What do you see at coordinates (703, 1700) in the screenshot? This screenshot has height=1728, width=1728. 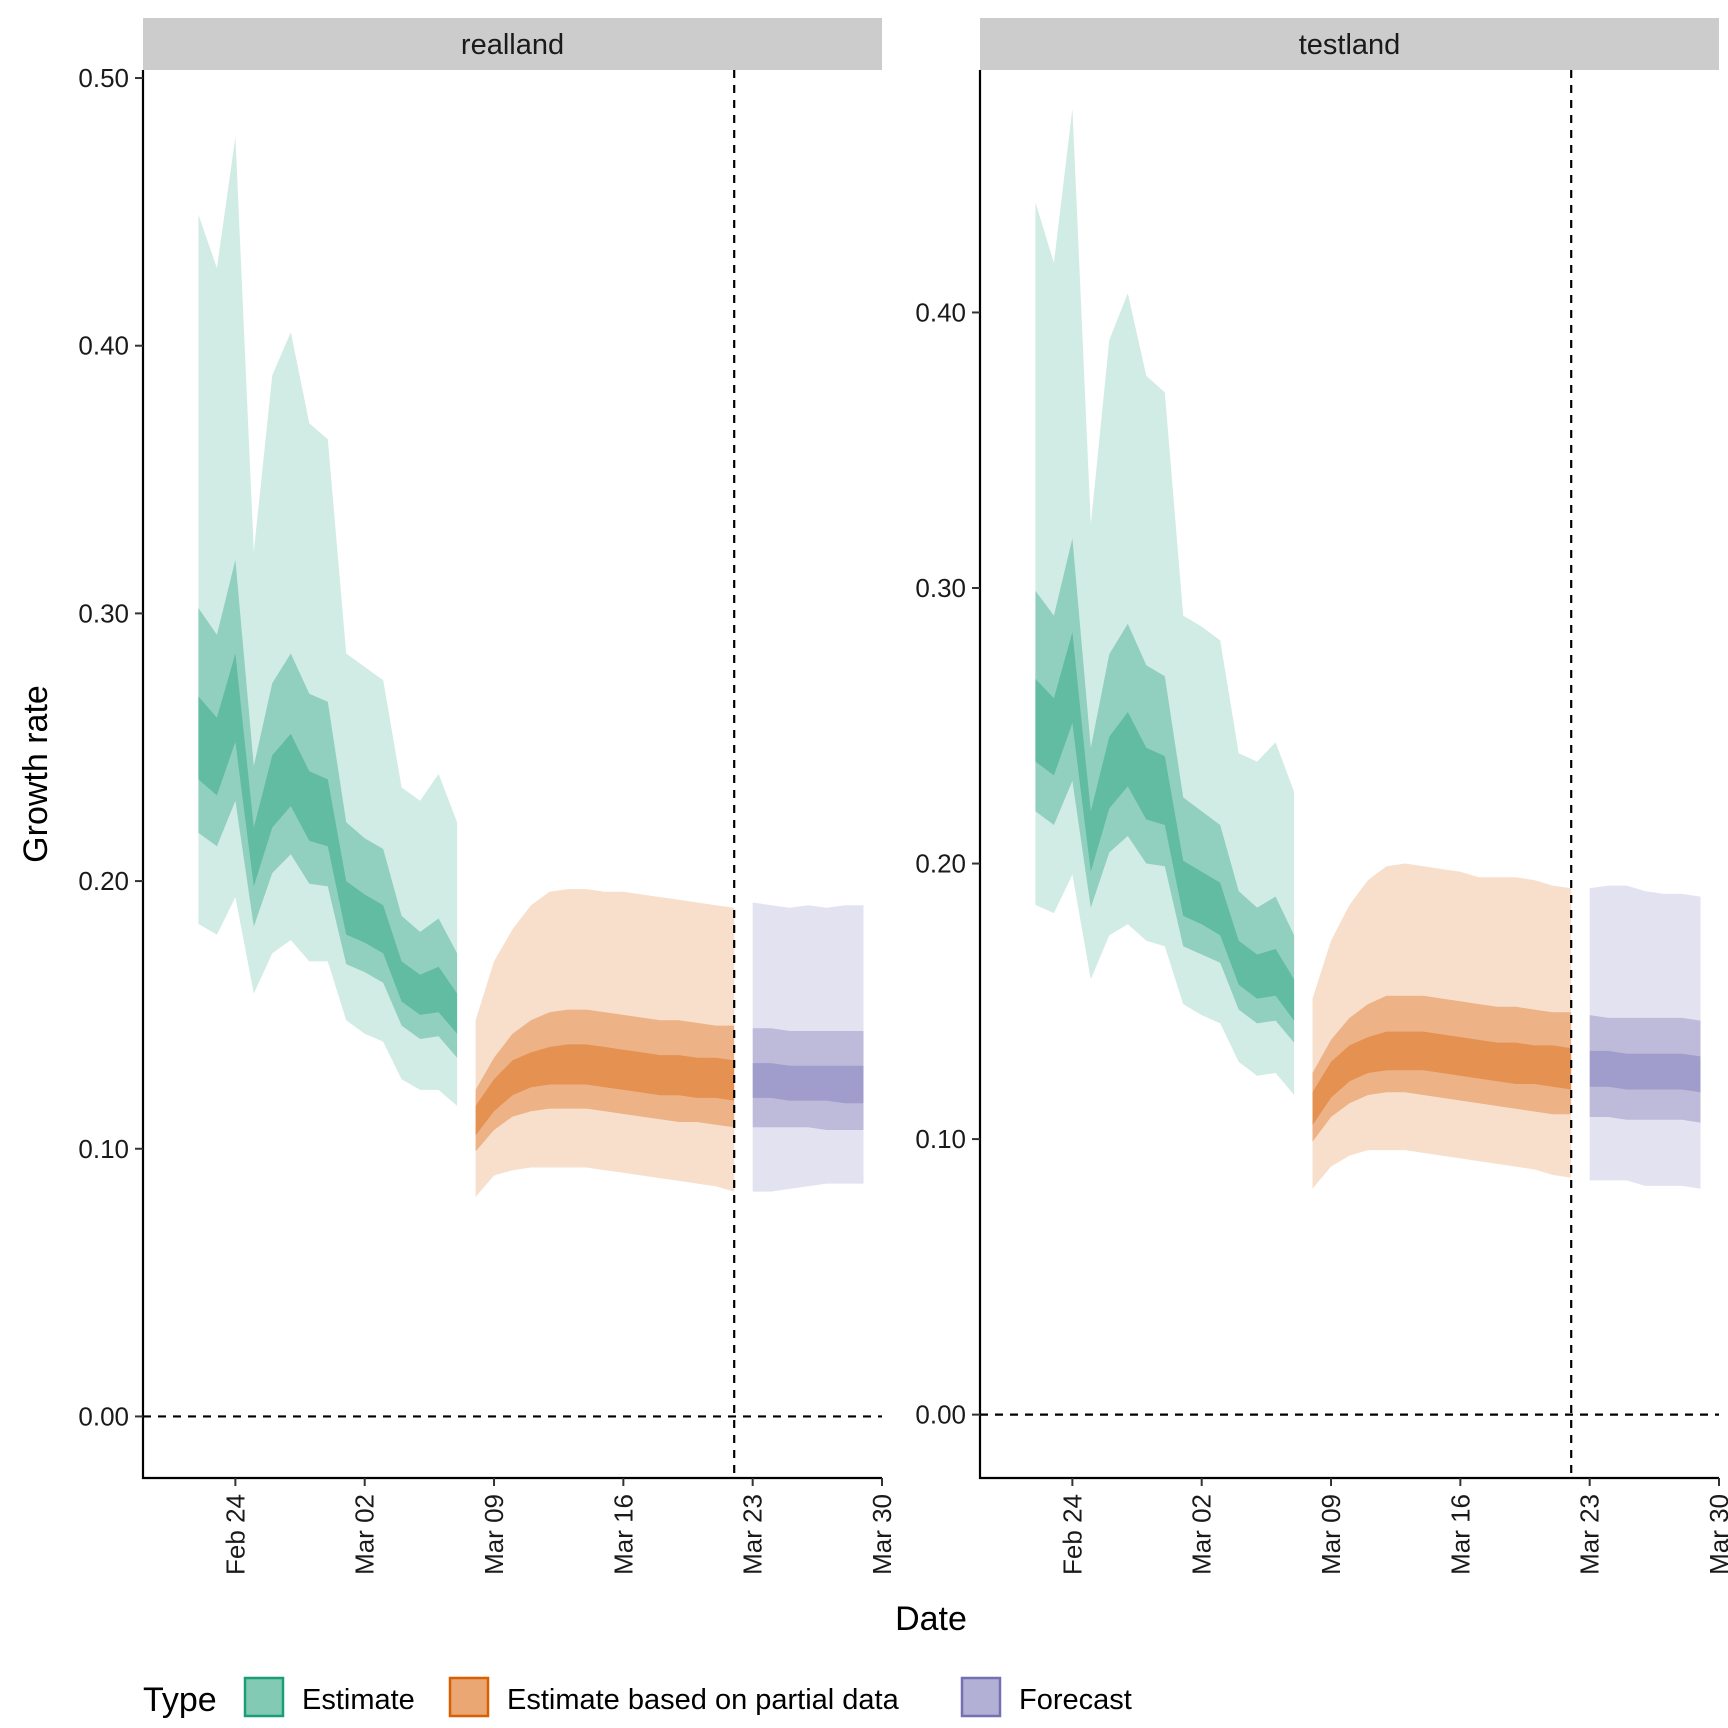 I see `legend-label-partial: Estimate based on partial data` at bounding box center [703, 1700].